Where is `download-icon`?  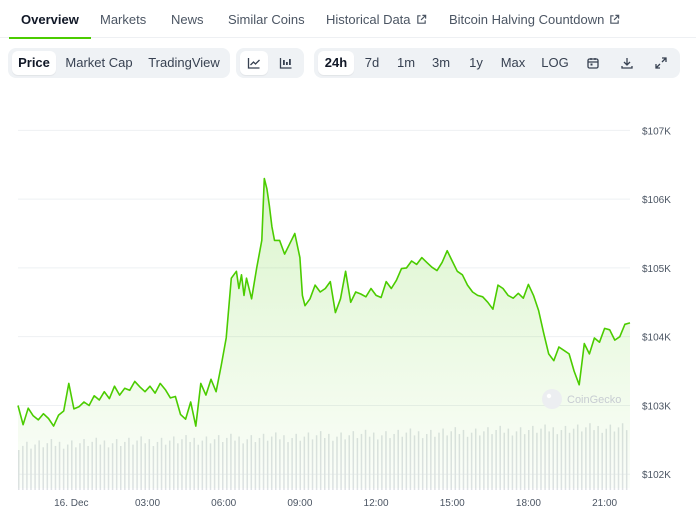
download-icon is located at coordinates (627, 63).